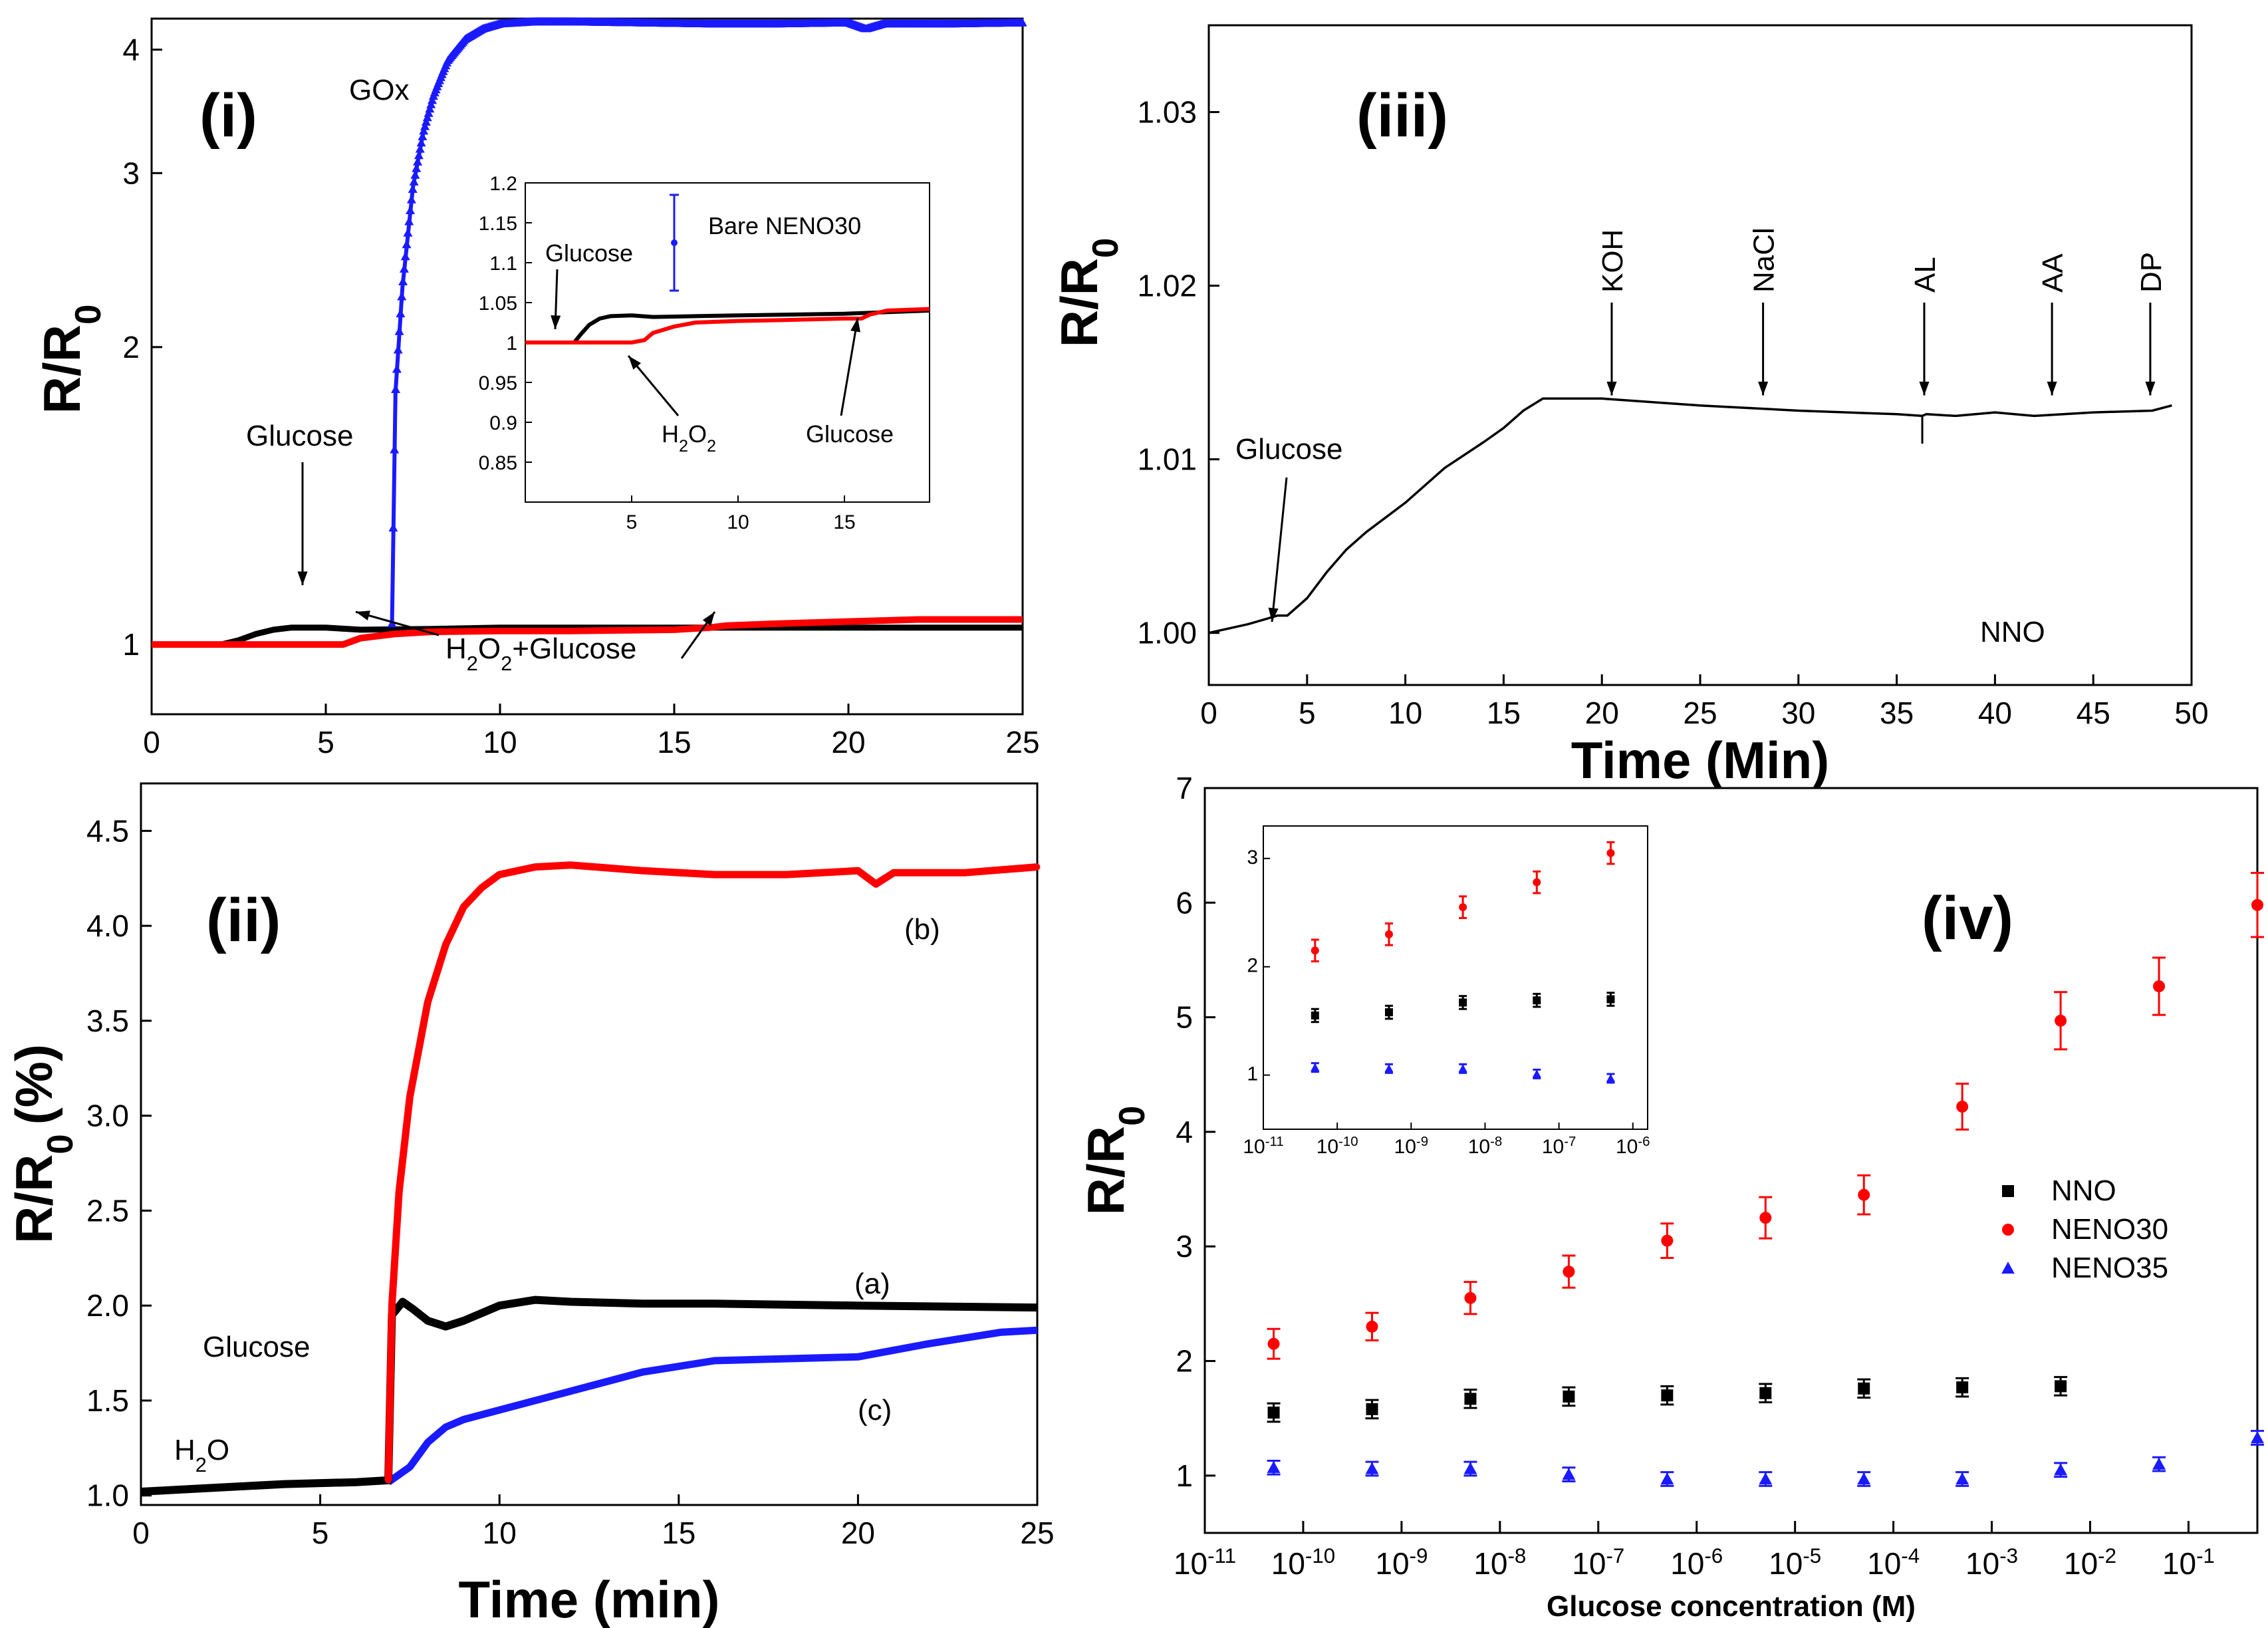 The image size is (2268, 1628). Describe the element at coordinates (589, 1599) in the screenshot. I see `panel-ii-xlabel: Time (min)` at that location.